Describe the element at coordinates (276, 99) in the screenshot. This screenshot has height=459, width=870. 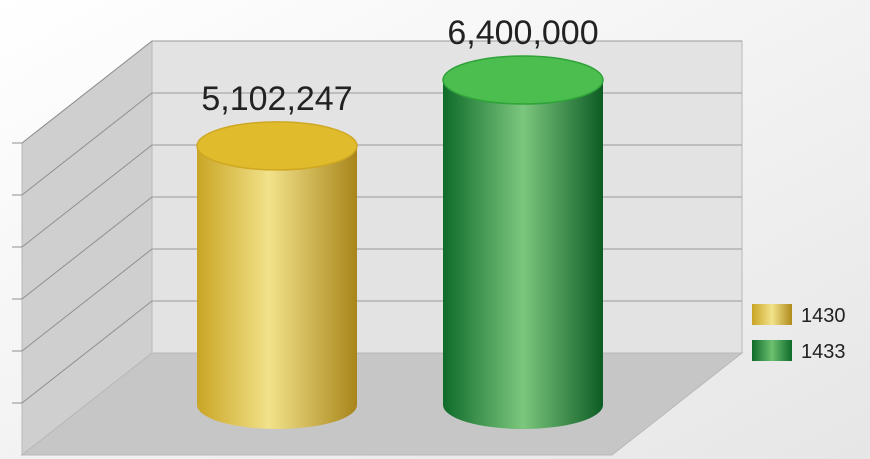
I see `data-label-1430: 5,102,247` at that location.